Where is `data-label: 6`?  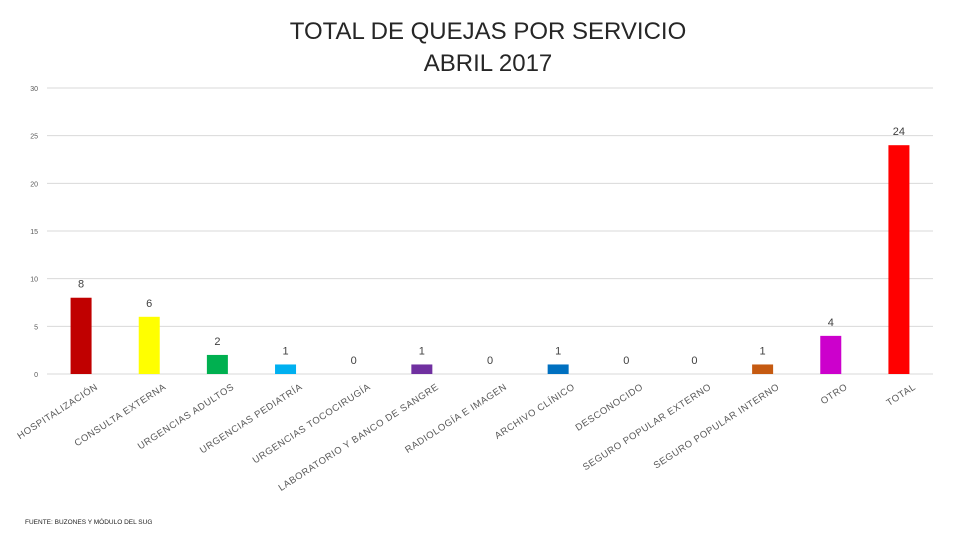 data-label: 6 is located at coordinates (149, 304).